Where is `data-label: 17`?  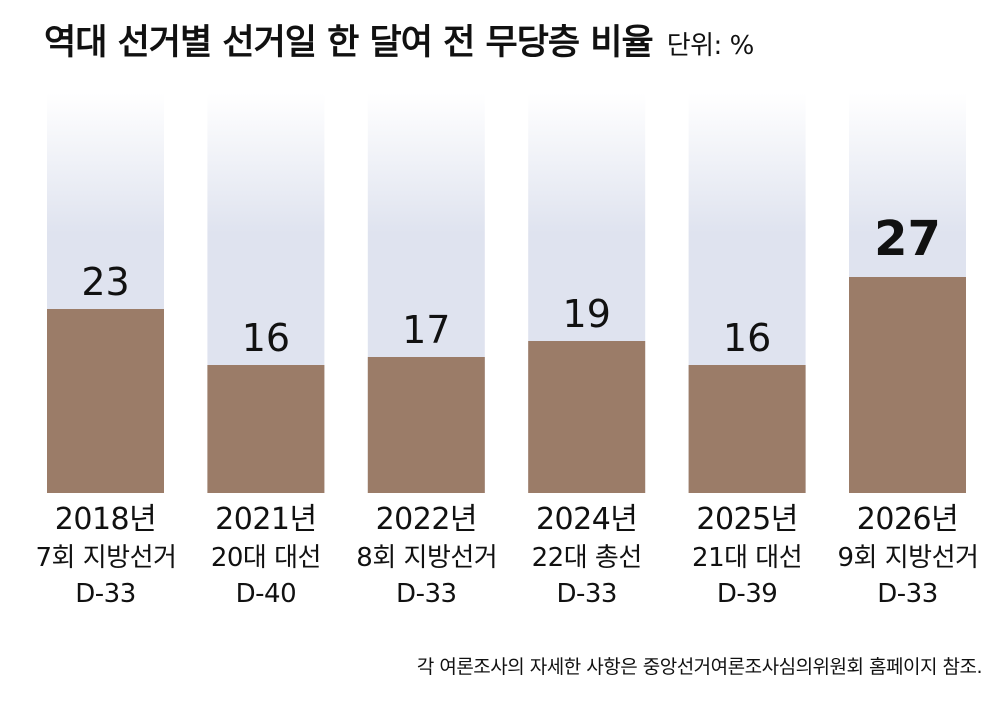
data-label: 17 is located at coordinates (426, 330).